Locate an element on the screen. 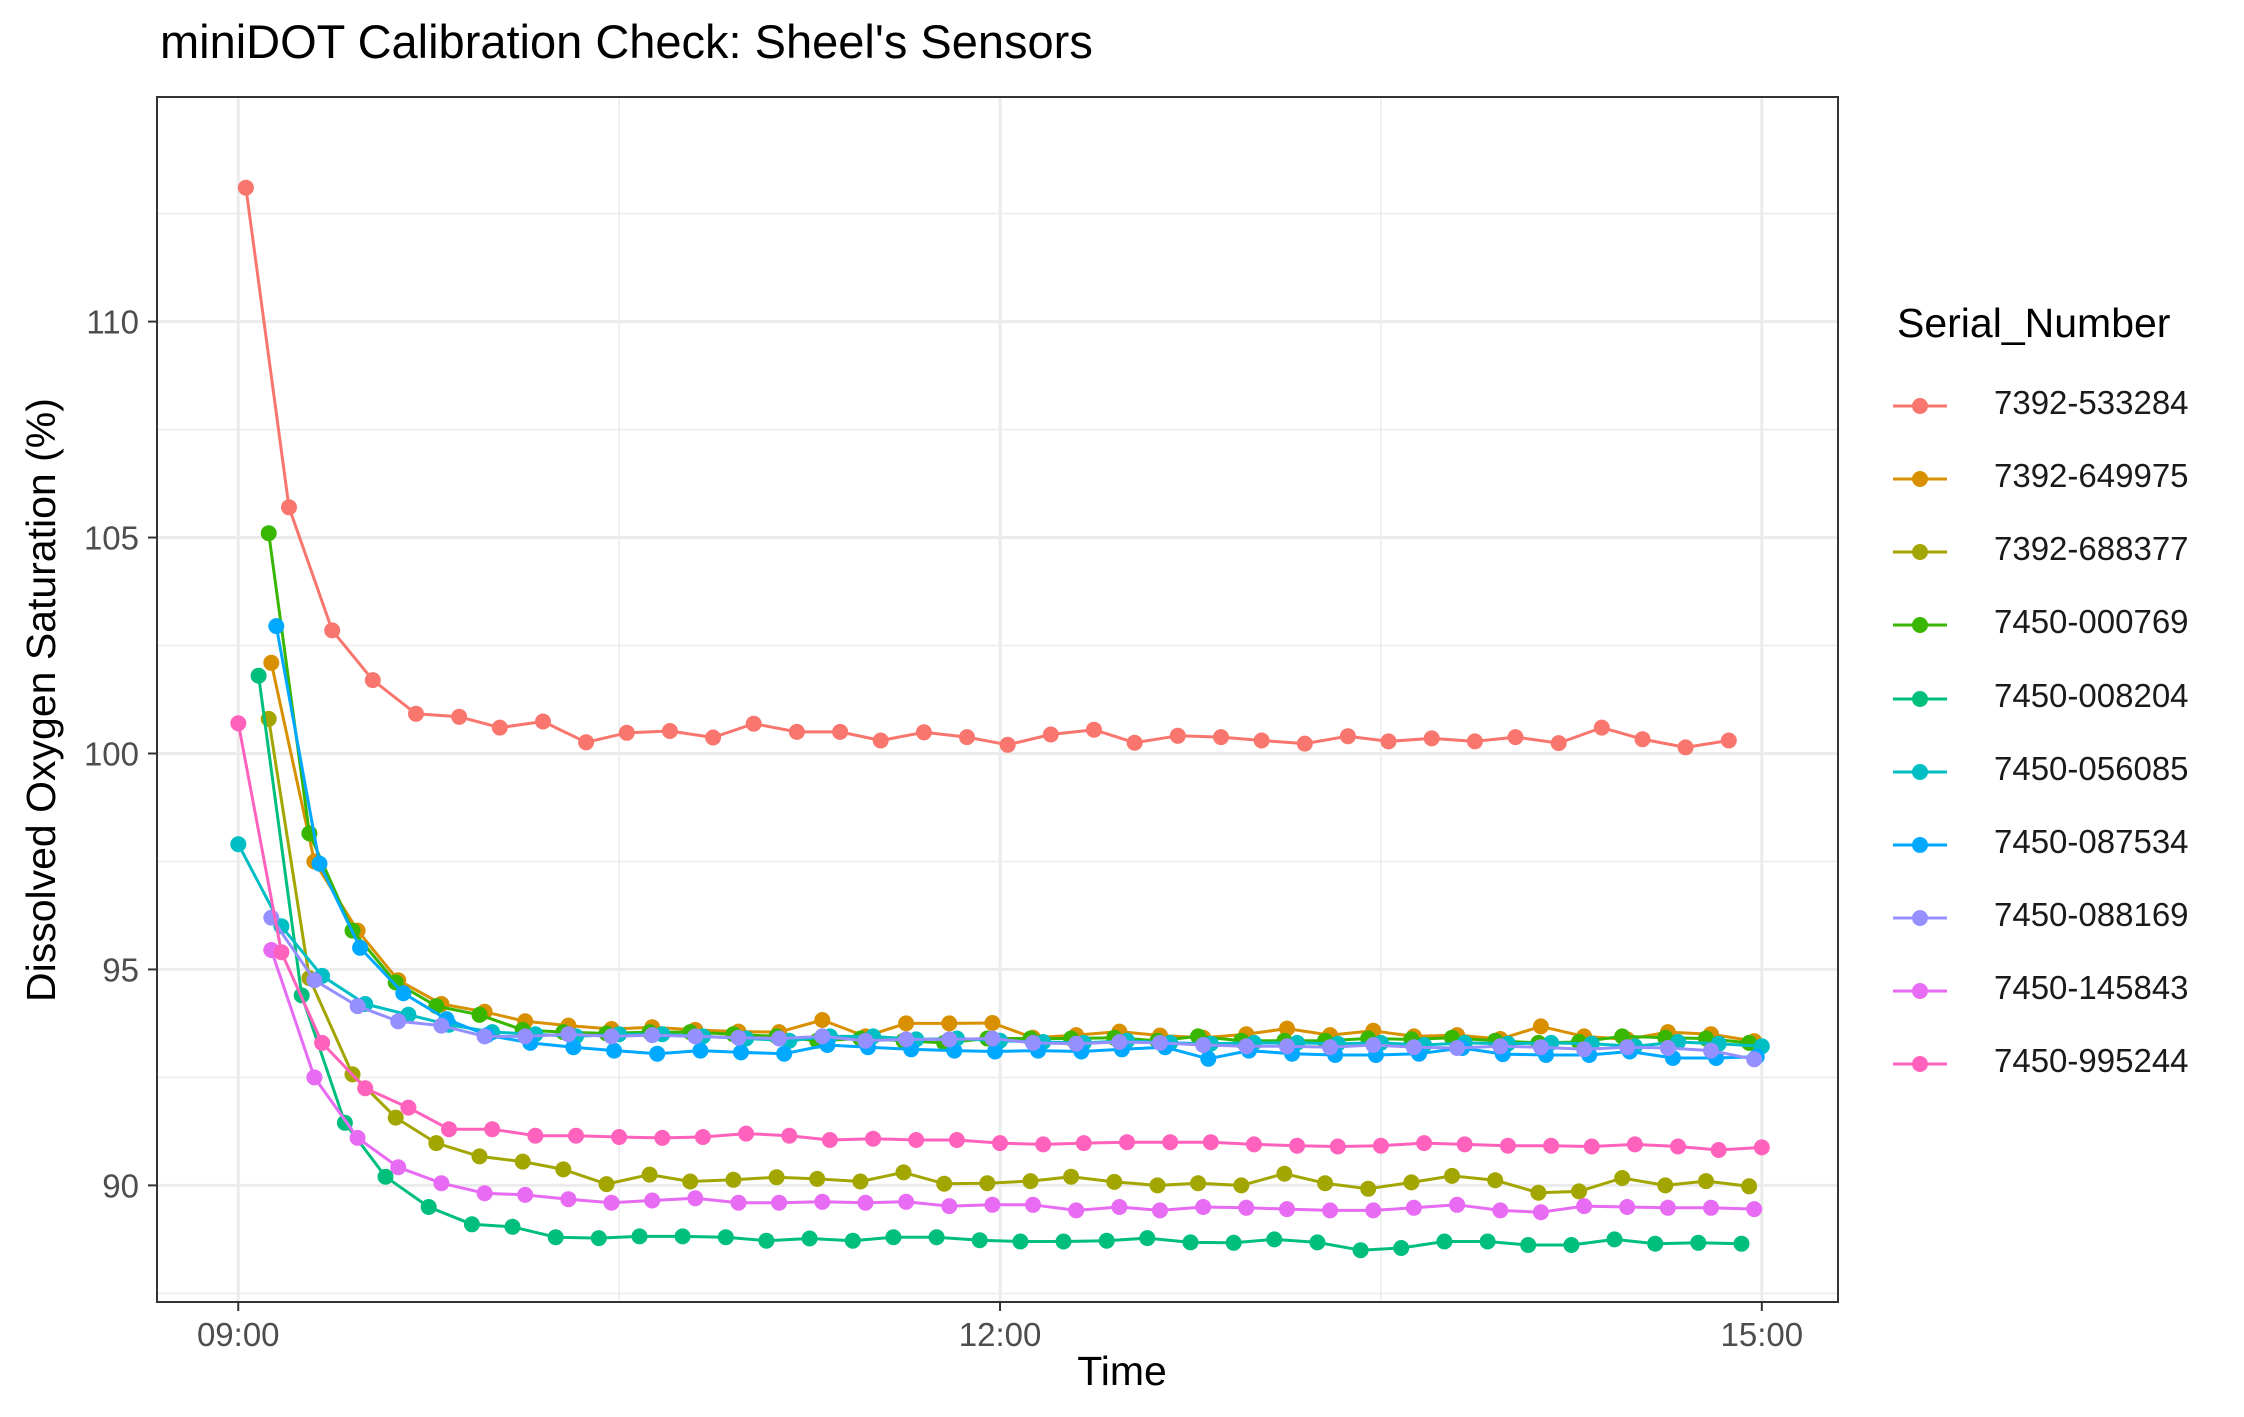 This screenshot has height=1417, width=2244. legend-item: 7450-087534 is located at coordinates (2064, 845).